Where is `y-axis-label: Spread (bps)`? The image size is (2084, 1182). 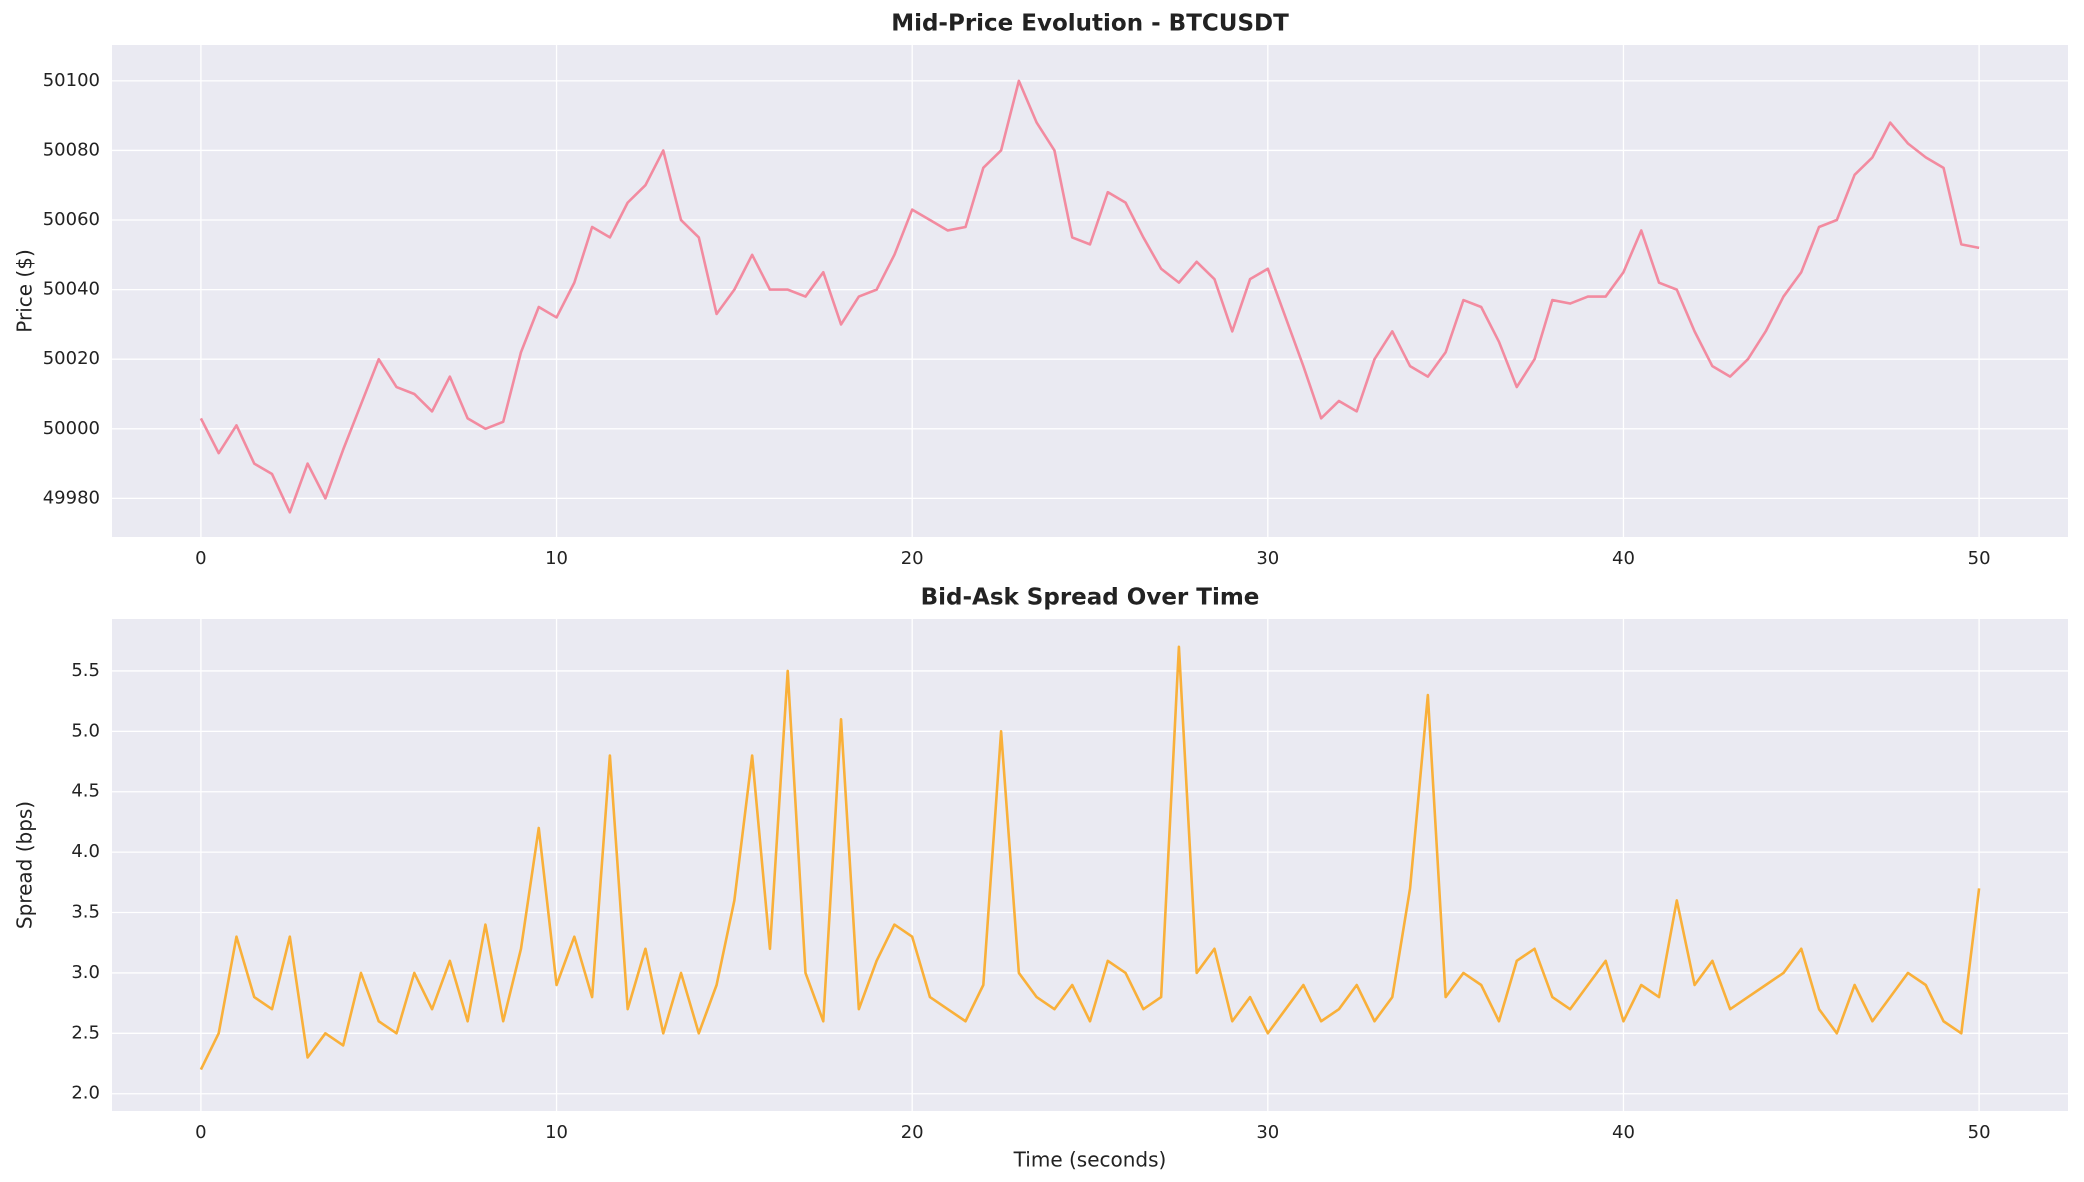
y-axis-label: Spread (bps) is located at coordinates (25, 865).